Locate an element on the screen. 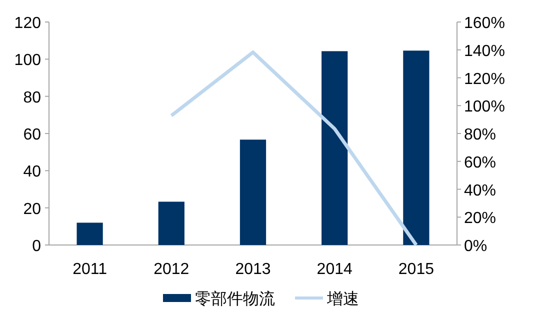 This screenshot has height=323, width=552. y2-tick-label: 80% is located at coordinates (480, 135).